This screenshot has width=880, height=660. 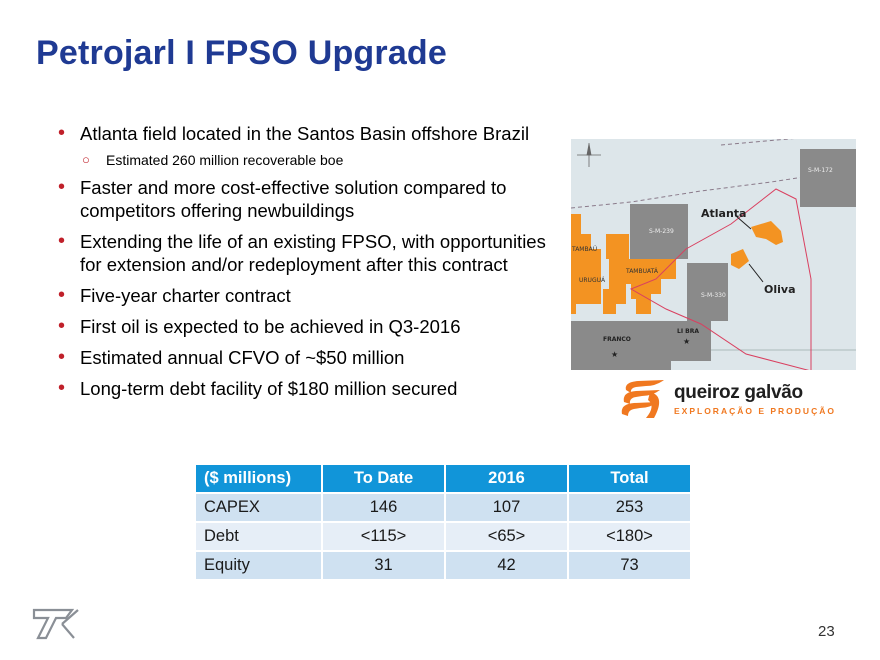 What do you see at coordinates (826, 631) in the screenshot?
I see `page-number: 23` at bounding box center [826, 631].